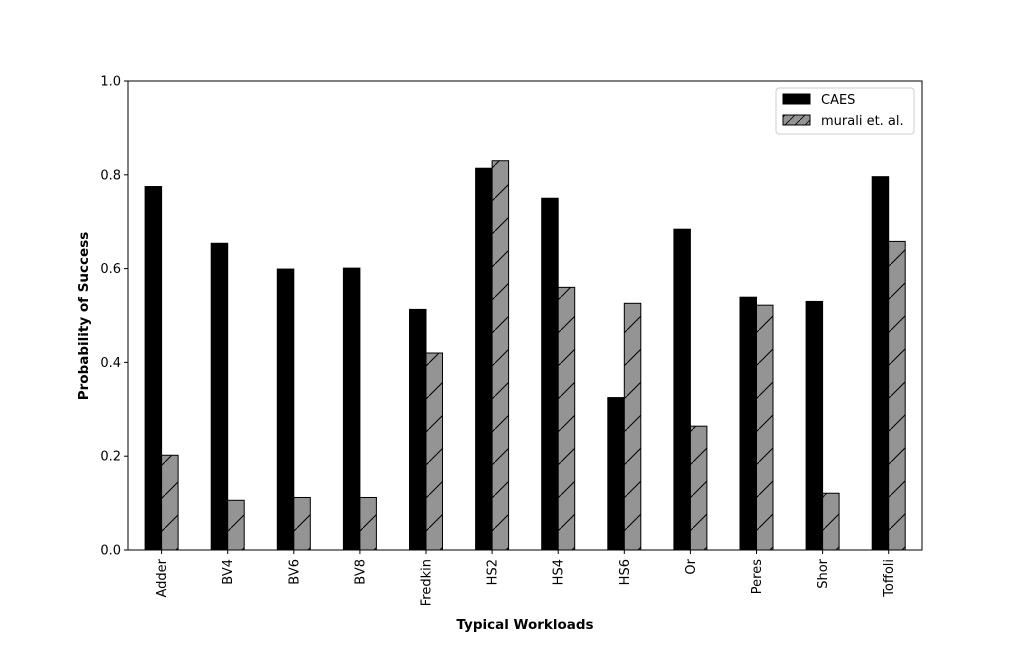 This screenshot has width=1024, height=672. What do you see at coordinates (302, 523) in the screenshot?
I see `bar-murali-et-al-bv6` at bounding box center [302, 523].